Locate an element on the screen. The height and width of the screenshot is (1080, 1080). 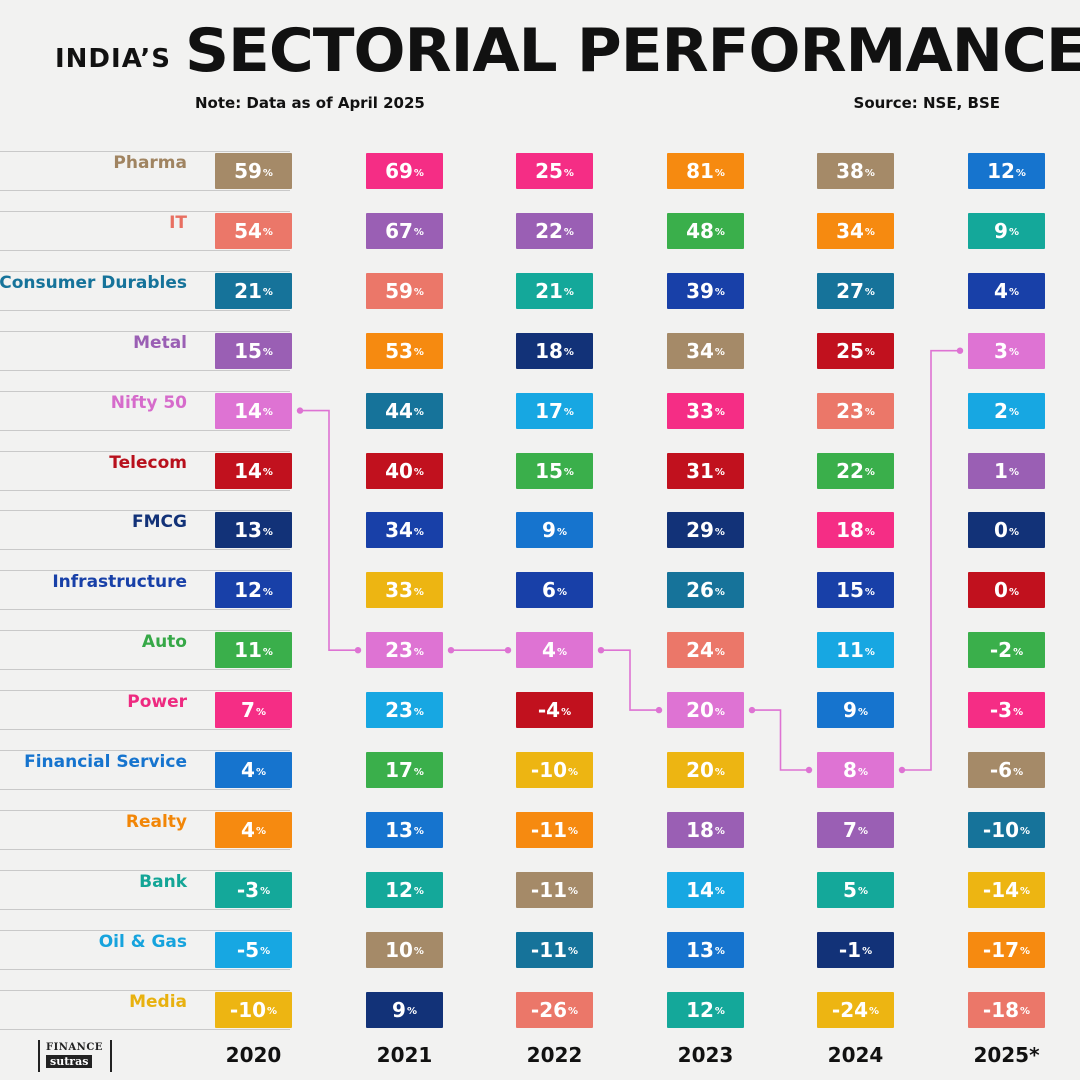
value-label: 0 is located at coordinates (1001, 530).